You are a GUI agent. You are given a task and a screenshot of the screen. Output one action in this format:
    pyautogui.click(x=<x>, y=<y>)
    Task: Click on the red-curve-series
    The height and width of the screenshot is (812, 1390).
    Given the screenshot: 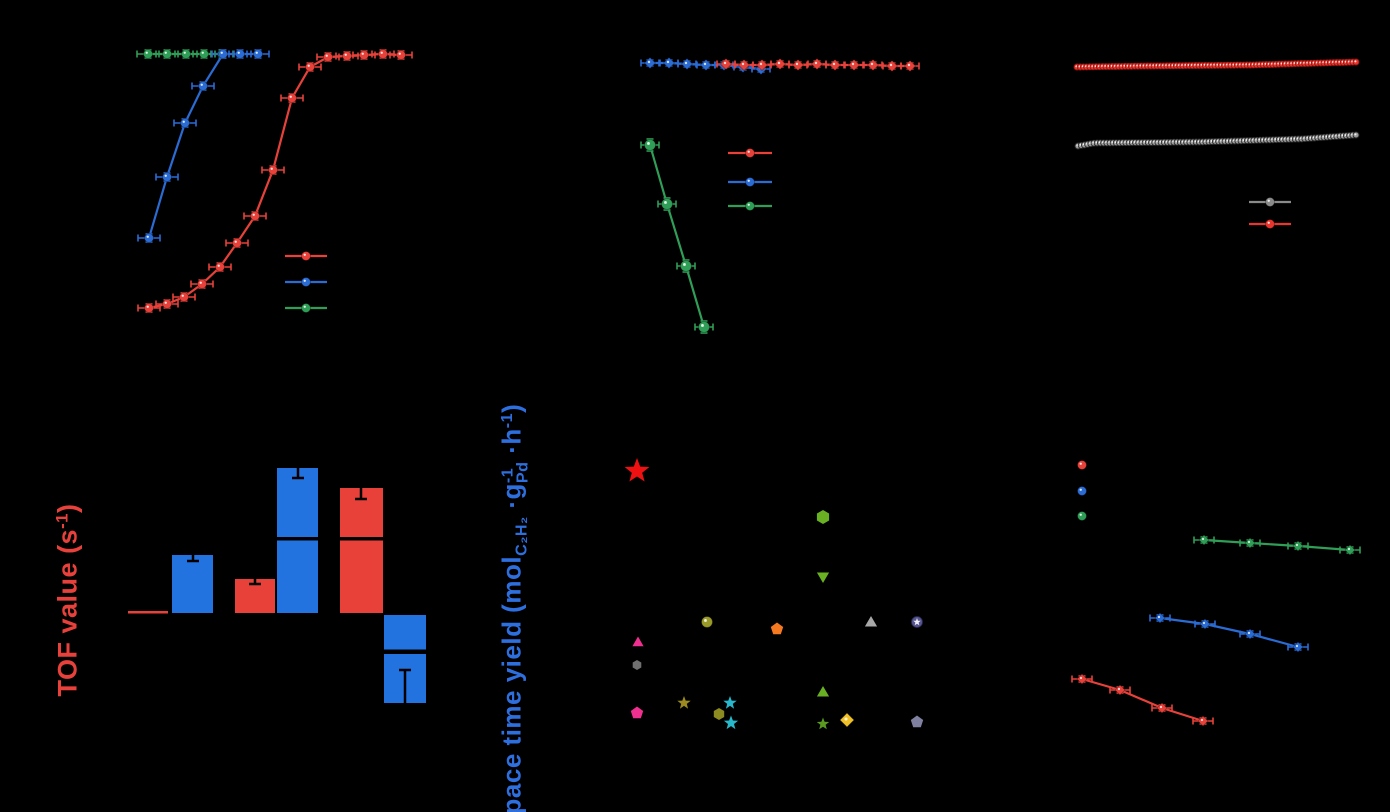 What is the action you would take?
    pyautogui.click(x=275, y=181)
    